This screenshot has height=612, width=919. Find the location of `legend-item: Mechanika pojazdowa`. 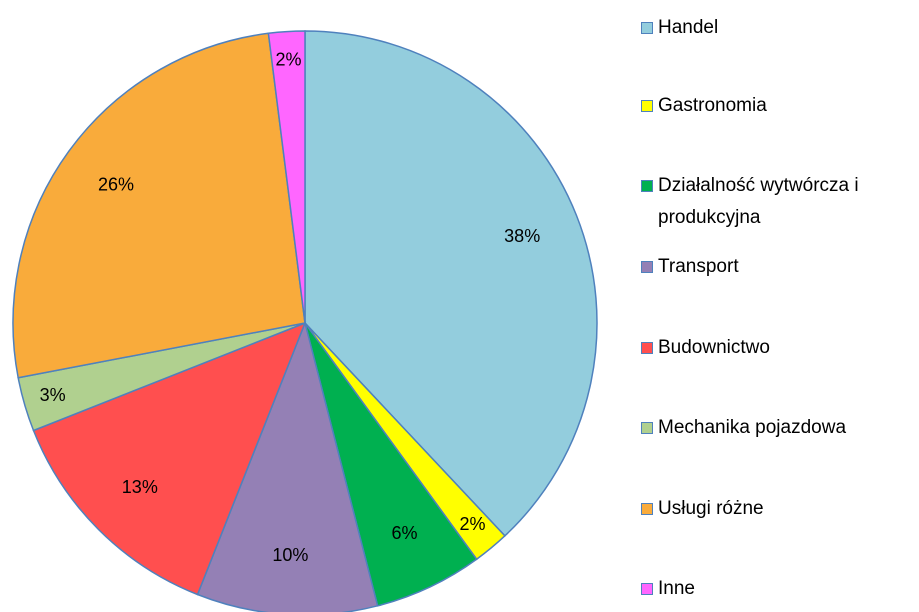

legend-item: Mechanika pojazdowa is located at coordinates (778, 428).